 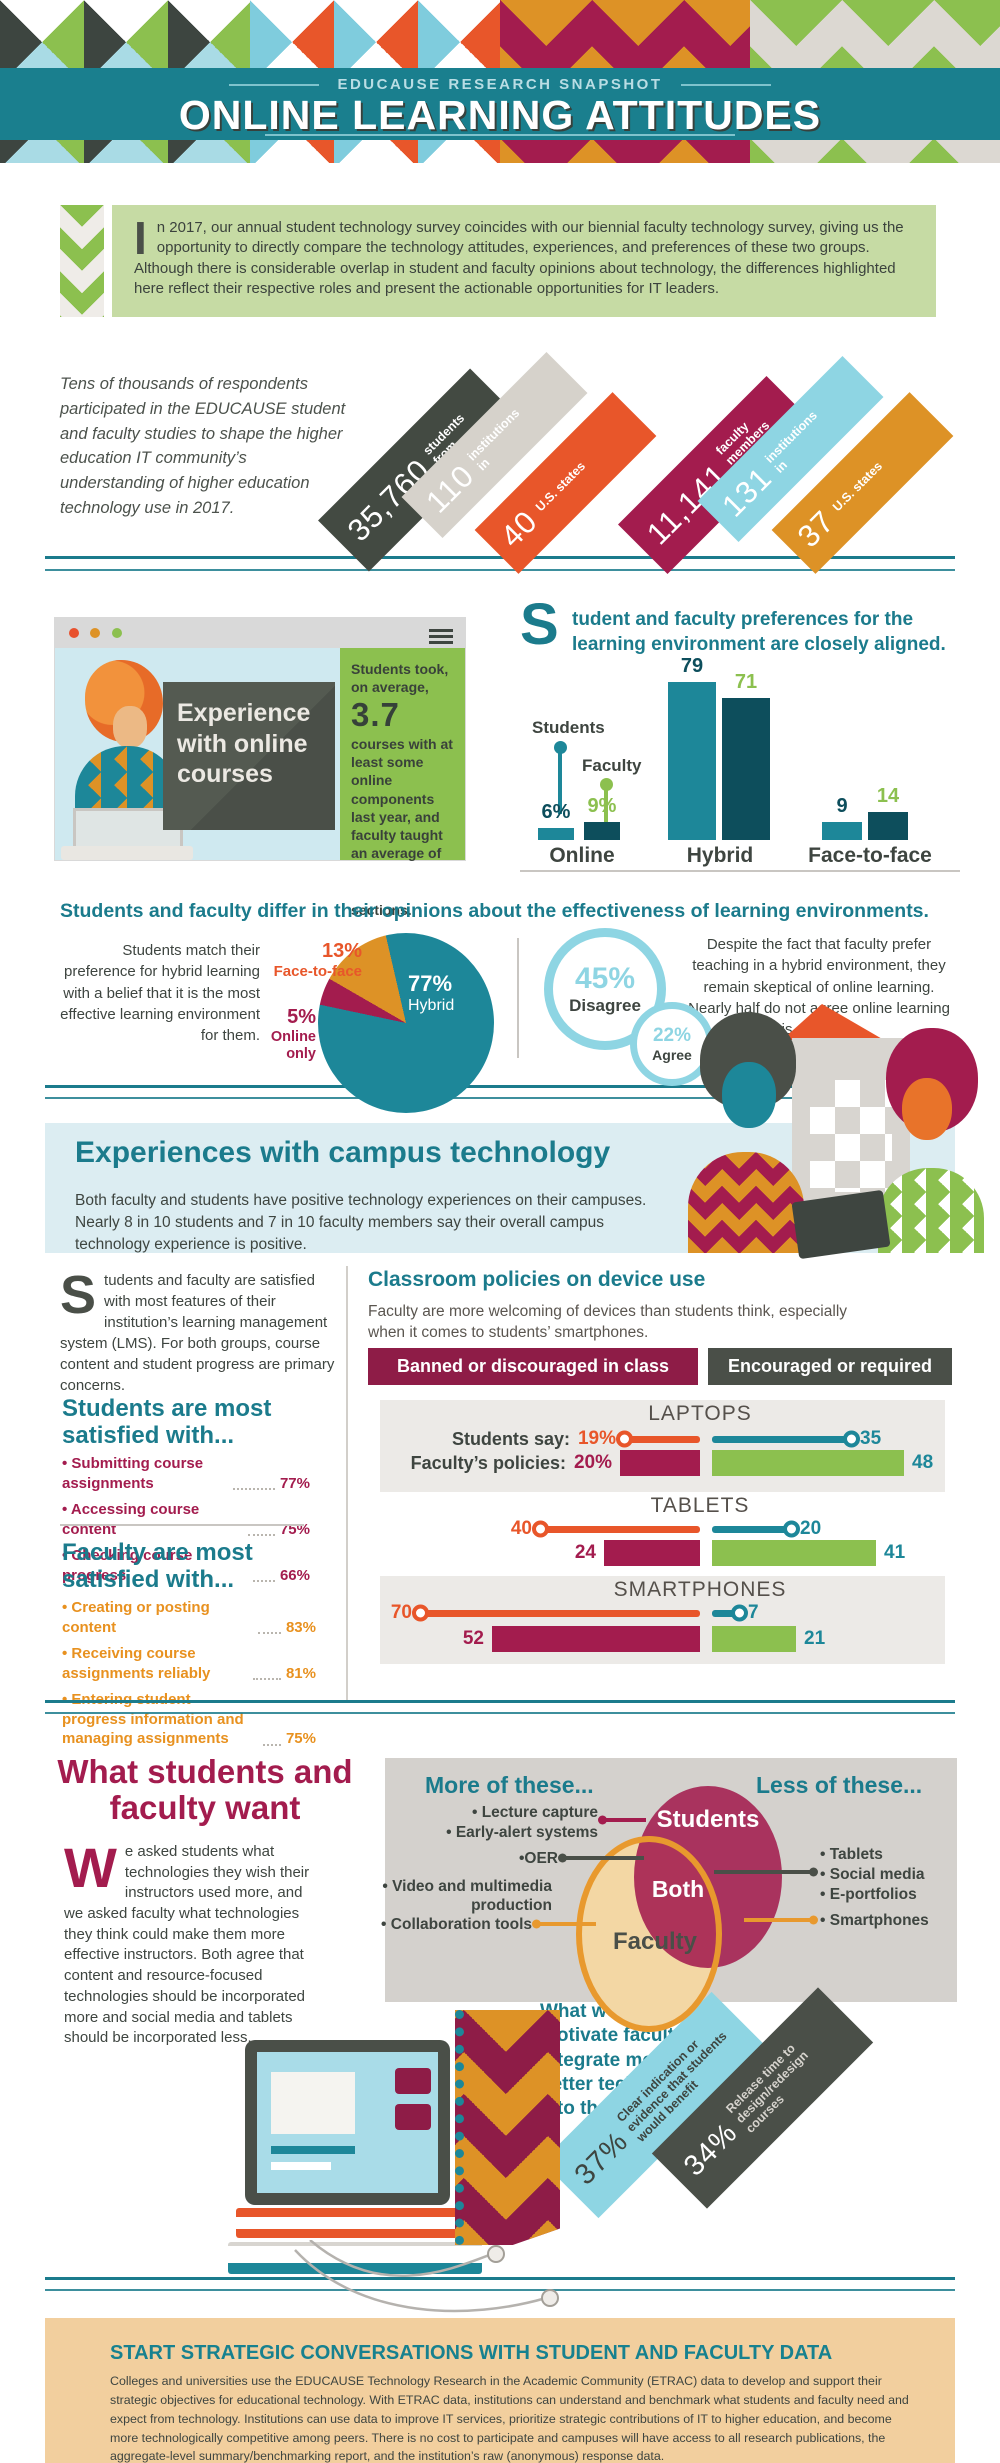 What do you see at coordinates (858, 487) in the screenshot?
I see `stat-states2-label: U.S. states` at bounding box center [858, 487].